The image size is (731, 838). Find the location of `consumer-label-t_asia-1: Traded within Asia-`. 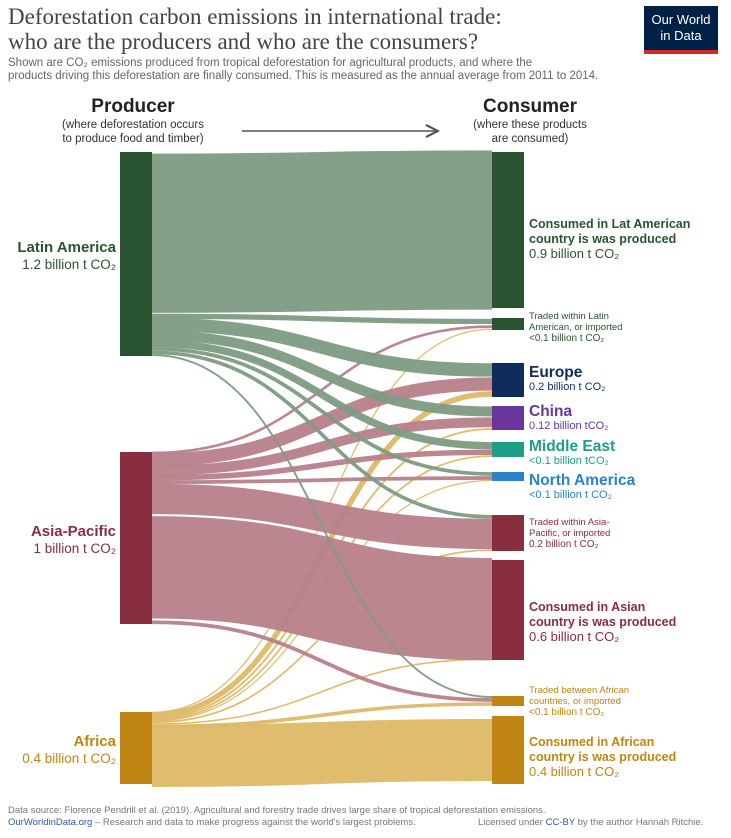

consumer-label-t_asia-1: Traded within Asia- is located at coordinates (569, 522).